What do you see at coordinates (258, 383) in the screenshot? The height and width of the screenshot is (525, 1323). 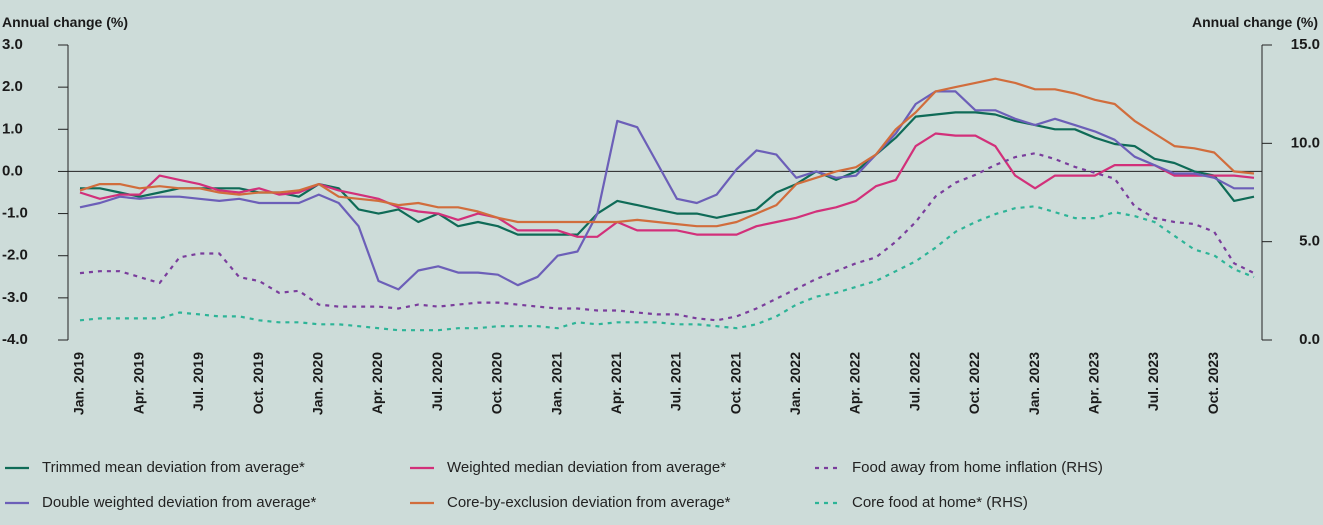 I see `x-tick-label: Oct. 2019` at bounding box center [258, 383].